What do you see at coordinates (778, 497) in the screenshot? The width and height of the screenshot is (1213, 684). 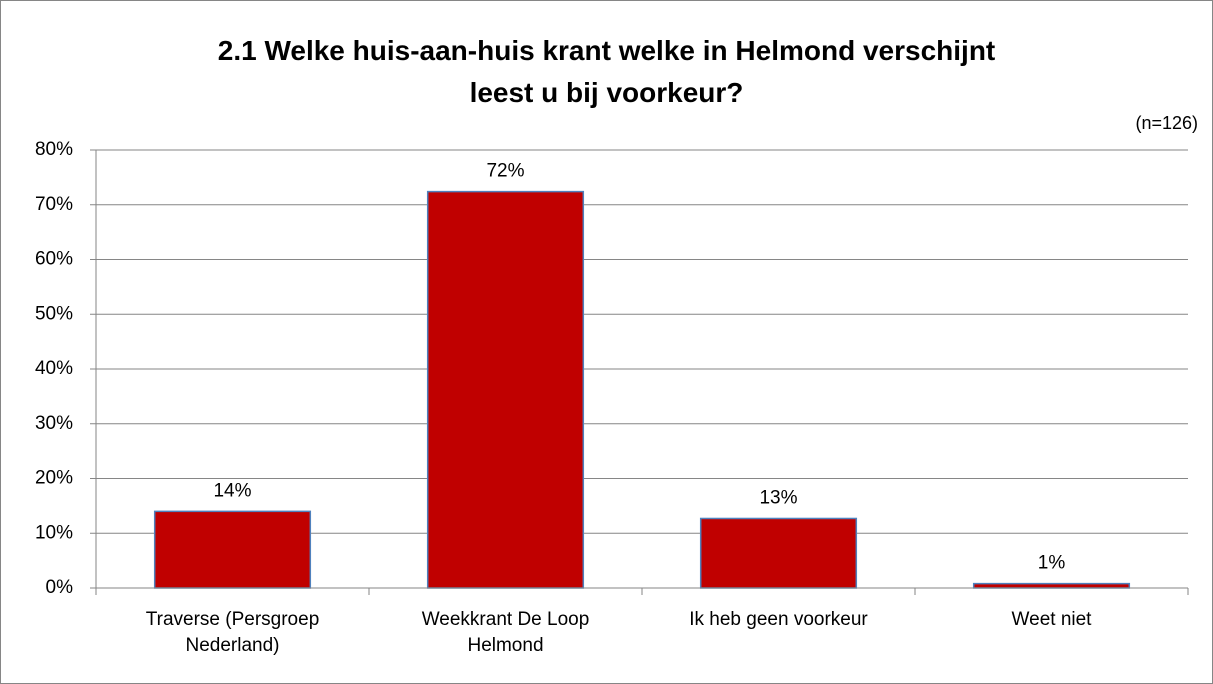 I see `data-label: 13%` at bounding box center [778, 497].